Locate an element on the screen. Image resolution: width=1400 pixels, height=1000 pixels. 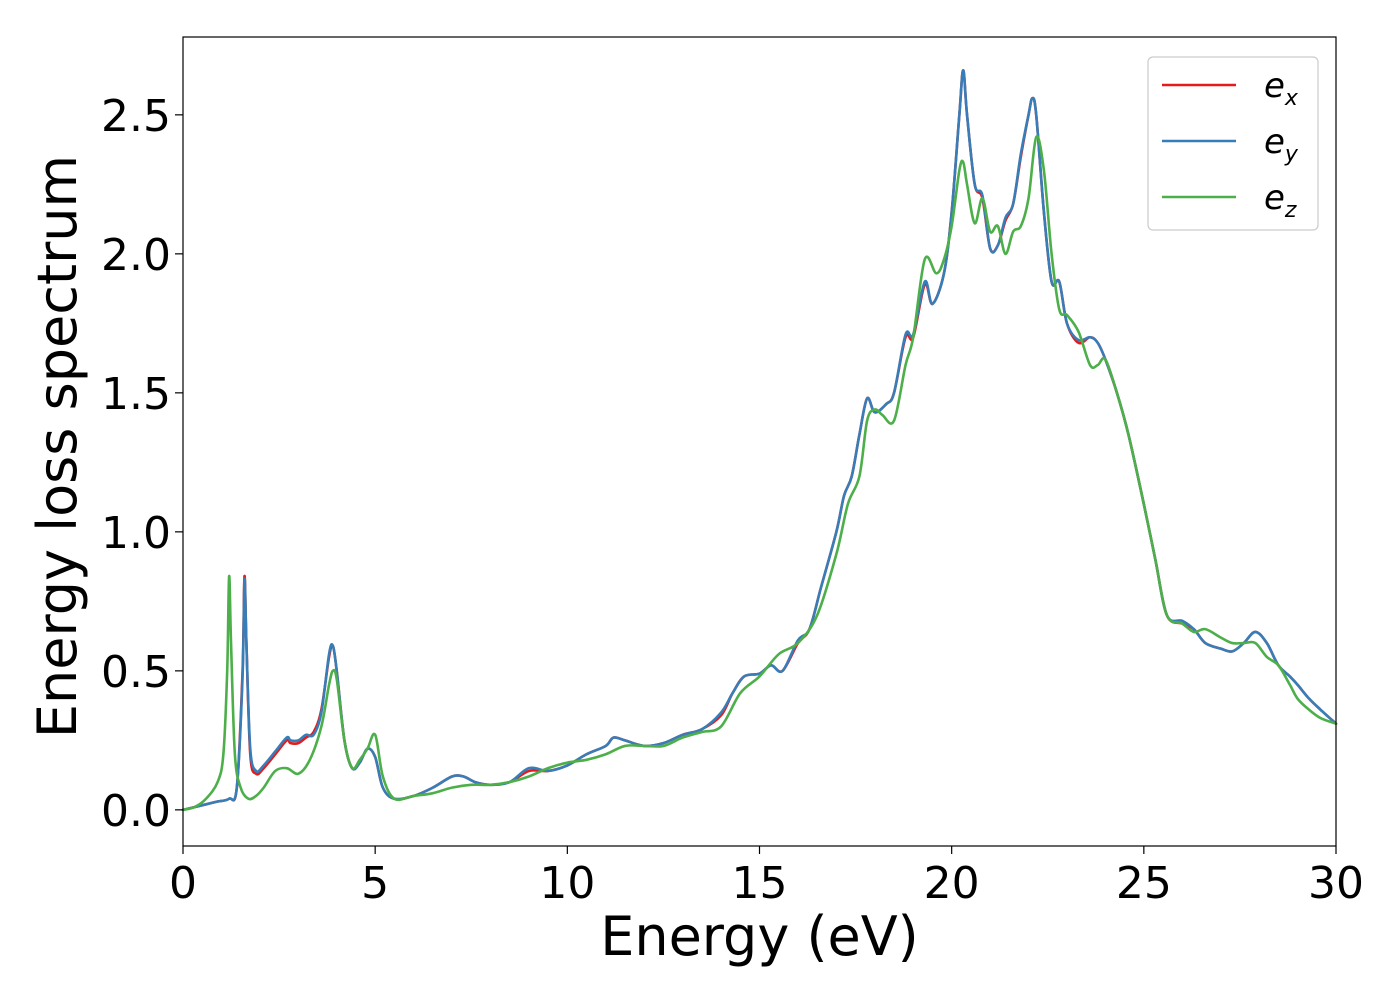
x-axis-title: Energy (eV) is located at coordinates (759, 936).